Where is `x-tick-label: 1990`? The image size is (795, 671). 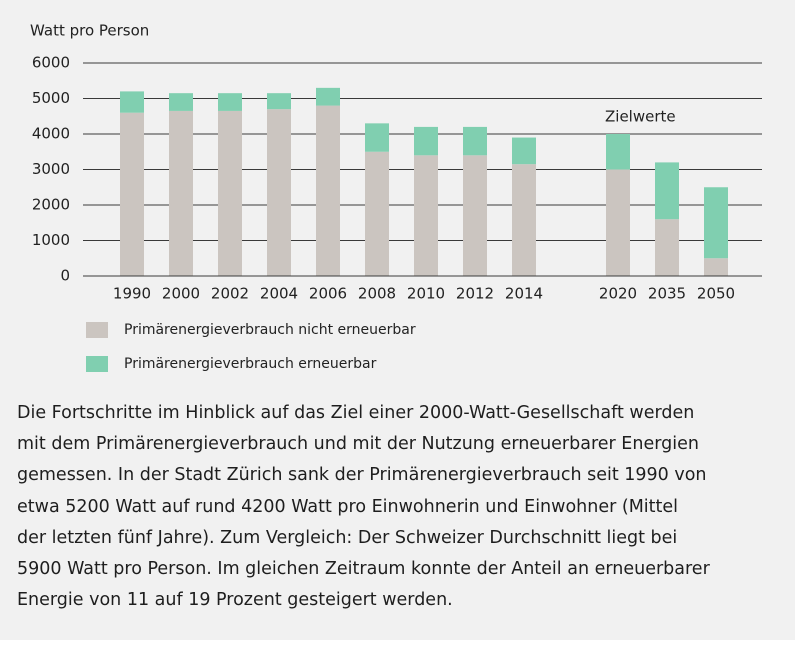
x-tick-label: 1990 is located at coordinates (132, 294).